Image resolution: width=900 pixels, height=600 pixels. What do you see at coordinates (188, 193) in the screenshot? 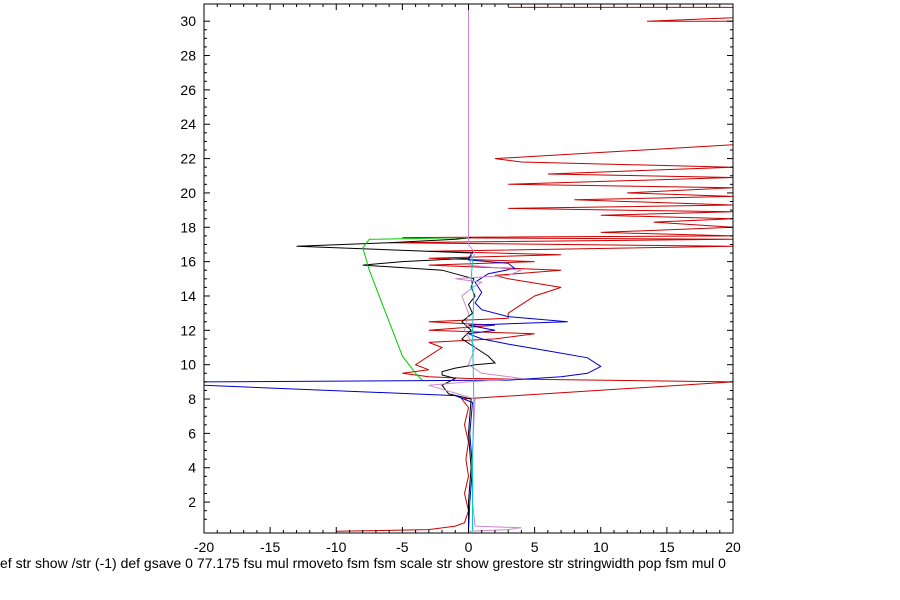
I see `y-tick-label: 20` at bounding box center [188, 193].